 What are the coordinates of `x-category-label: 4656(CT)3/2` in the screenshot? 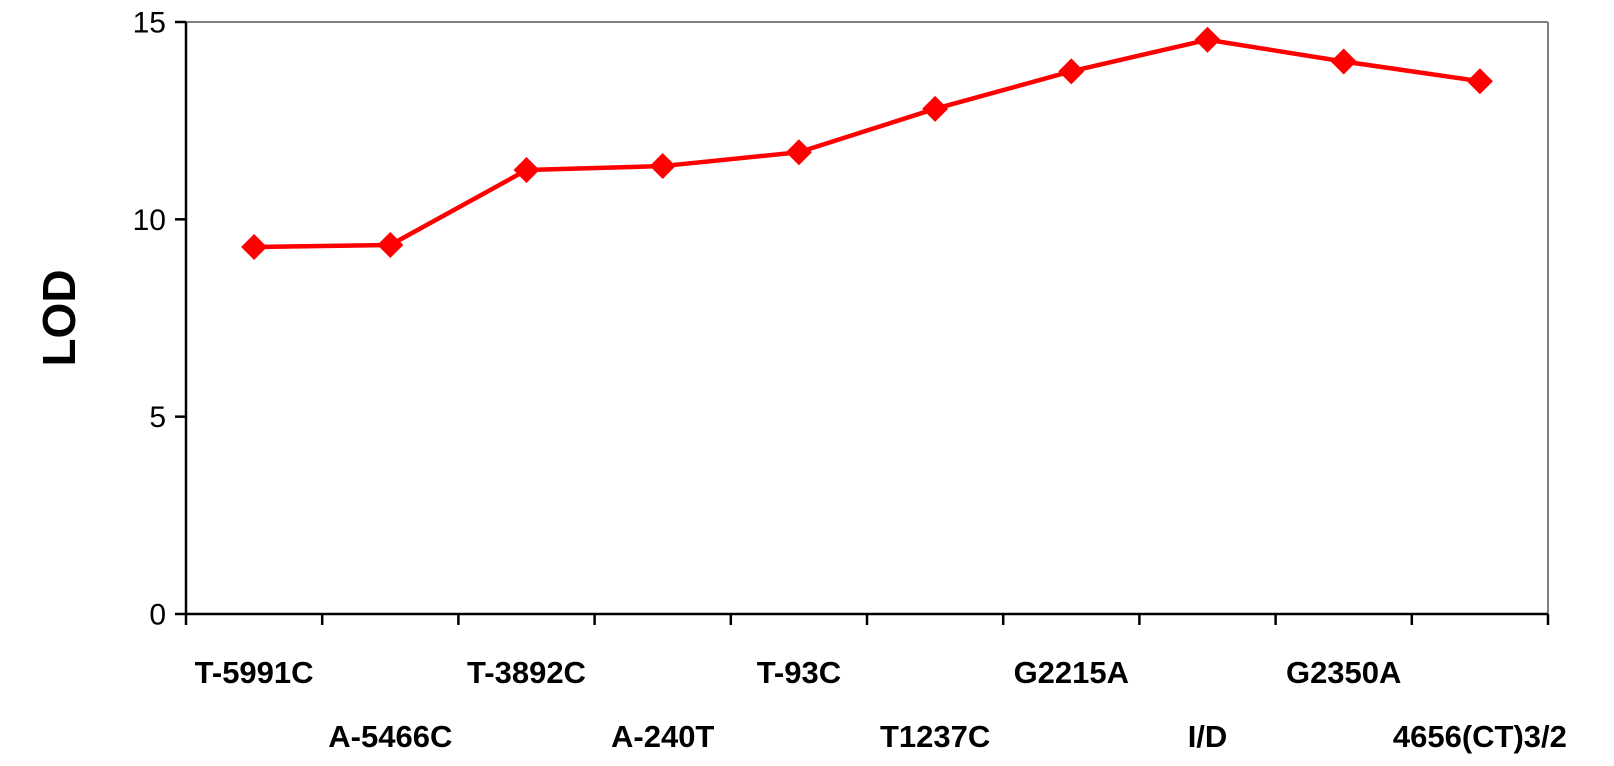 It's located at (1480, 736).